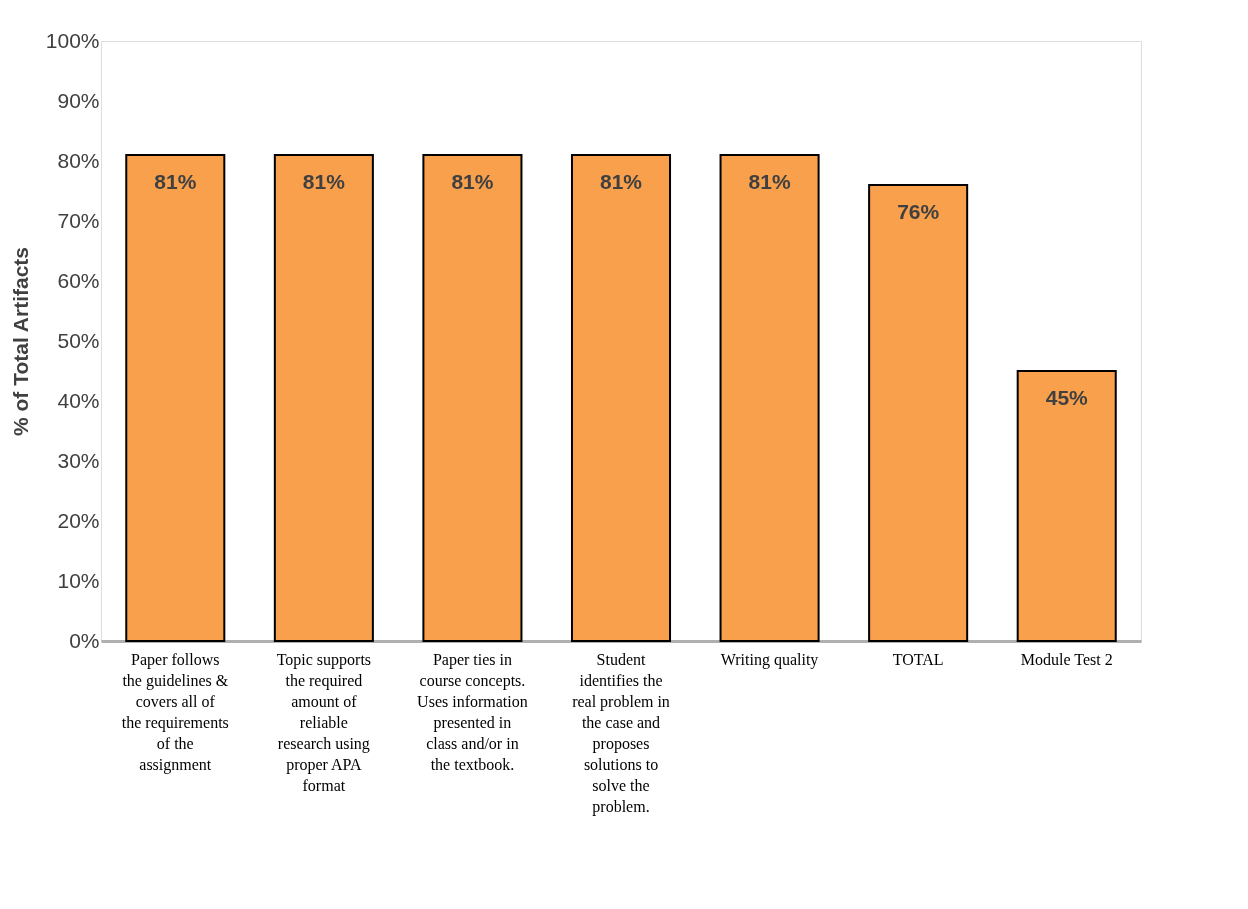 The width and height of the screenshot is (1248, 909). Describe the element at coordinates (78, 520) in the screenshot. I see `y-tick-label: 20%` at that location.